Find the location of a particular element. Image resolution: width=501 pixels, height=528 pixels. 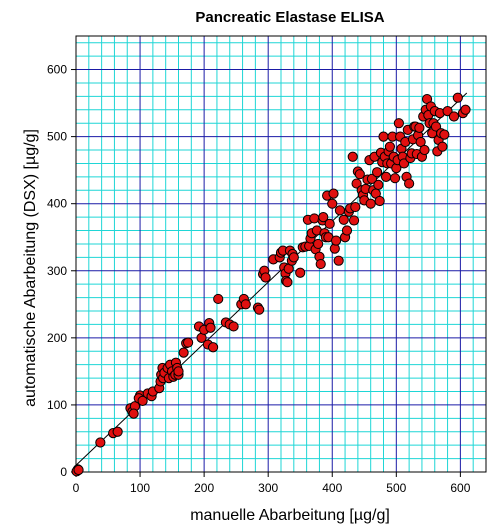

x-axis-label: manuelle Abarbeitung [µg/g] is located at coordinates (290, 515).